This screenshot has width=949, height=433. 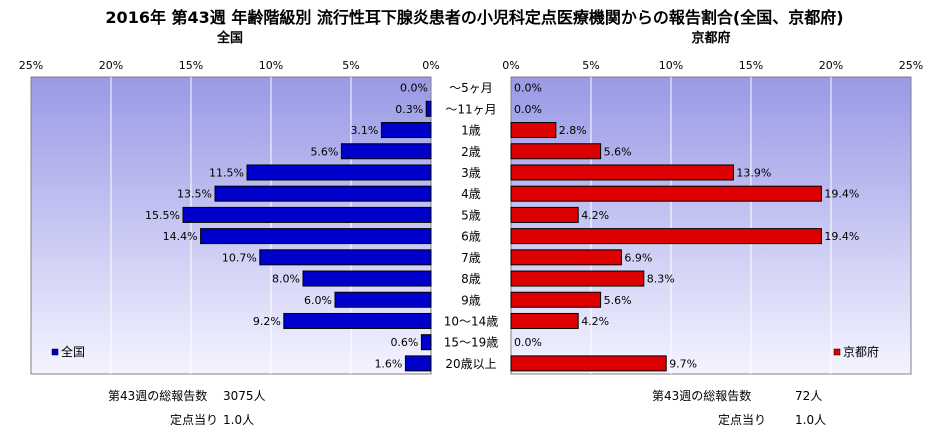 What do you see at coordinates (286, 279) in the screenshot?
I see `national-data-label: 8.0%` at bounding box center [286, 279].